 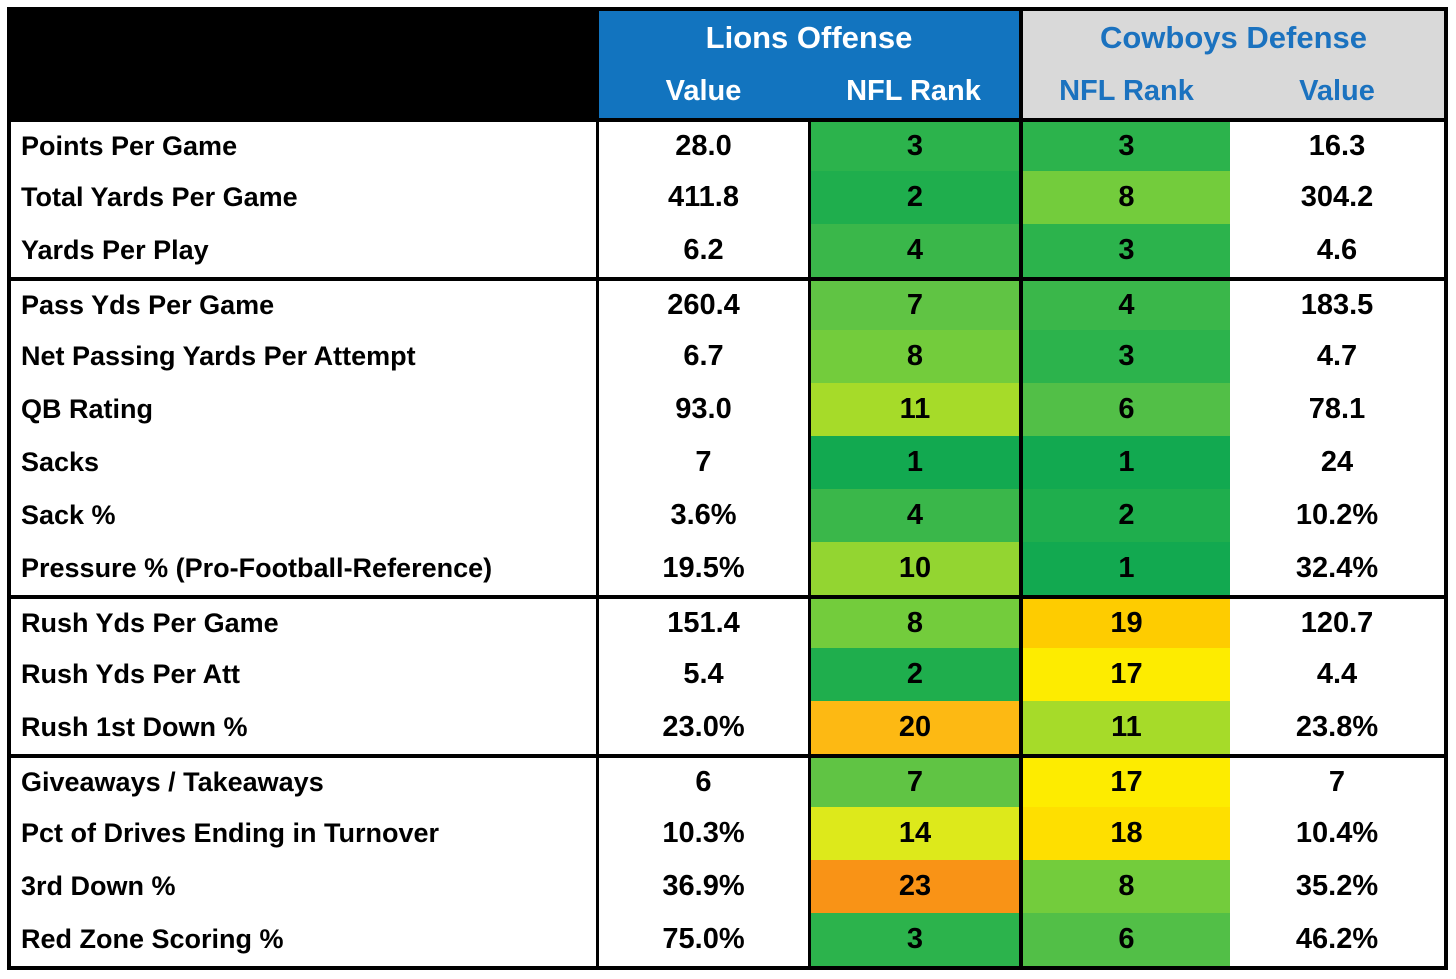 What do you see at coordinates (303, 409) in the screenshot?
I see `stat-label: QB Rating` at bounding box center [303, 409].